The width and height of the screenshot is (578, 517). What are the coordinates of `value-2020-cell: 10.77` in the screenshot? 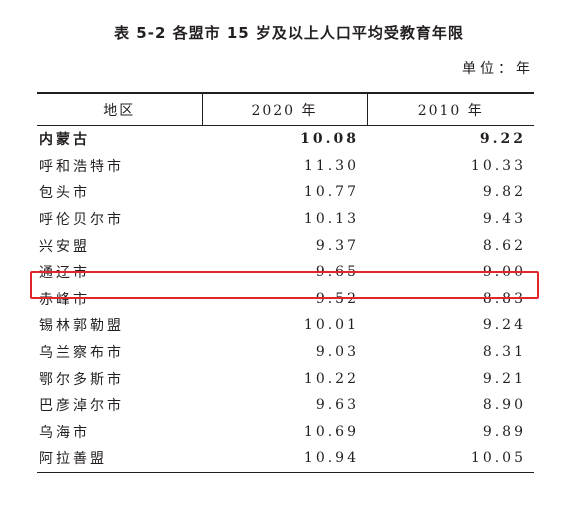 It's located at (331, 192).